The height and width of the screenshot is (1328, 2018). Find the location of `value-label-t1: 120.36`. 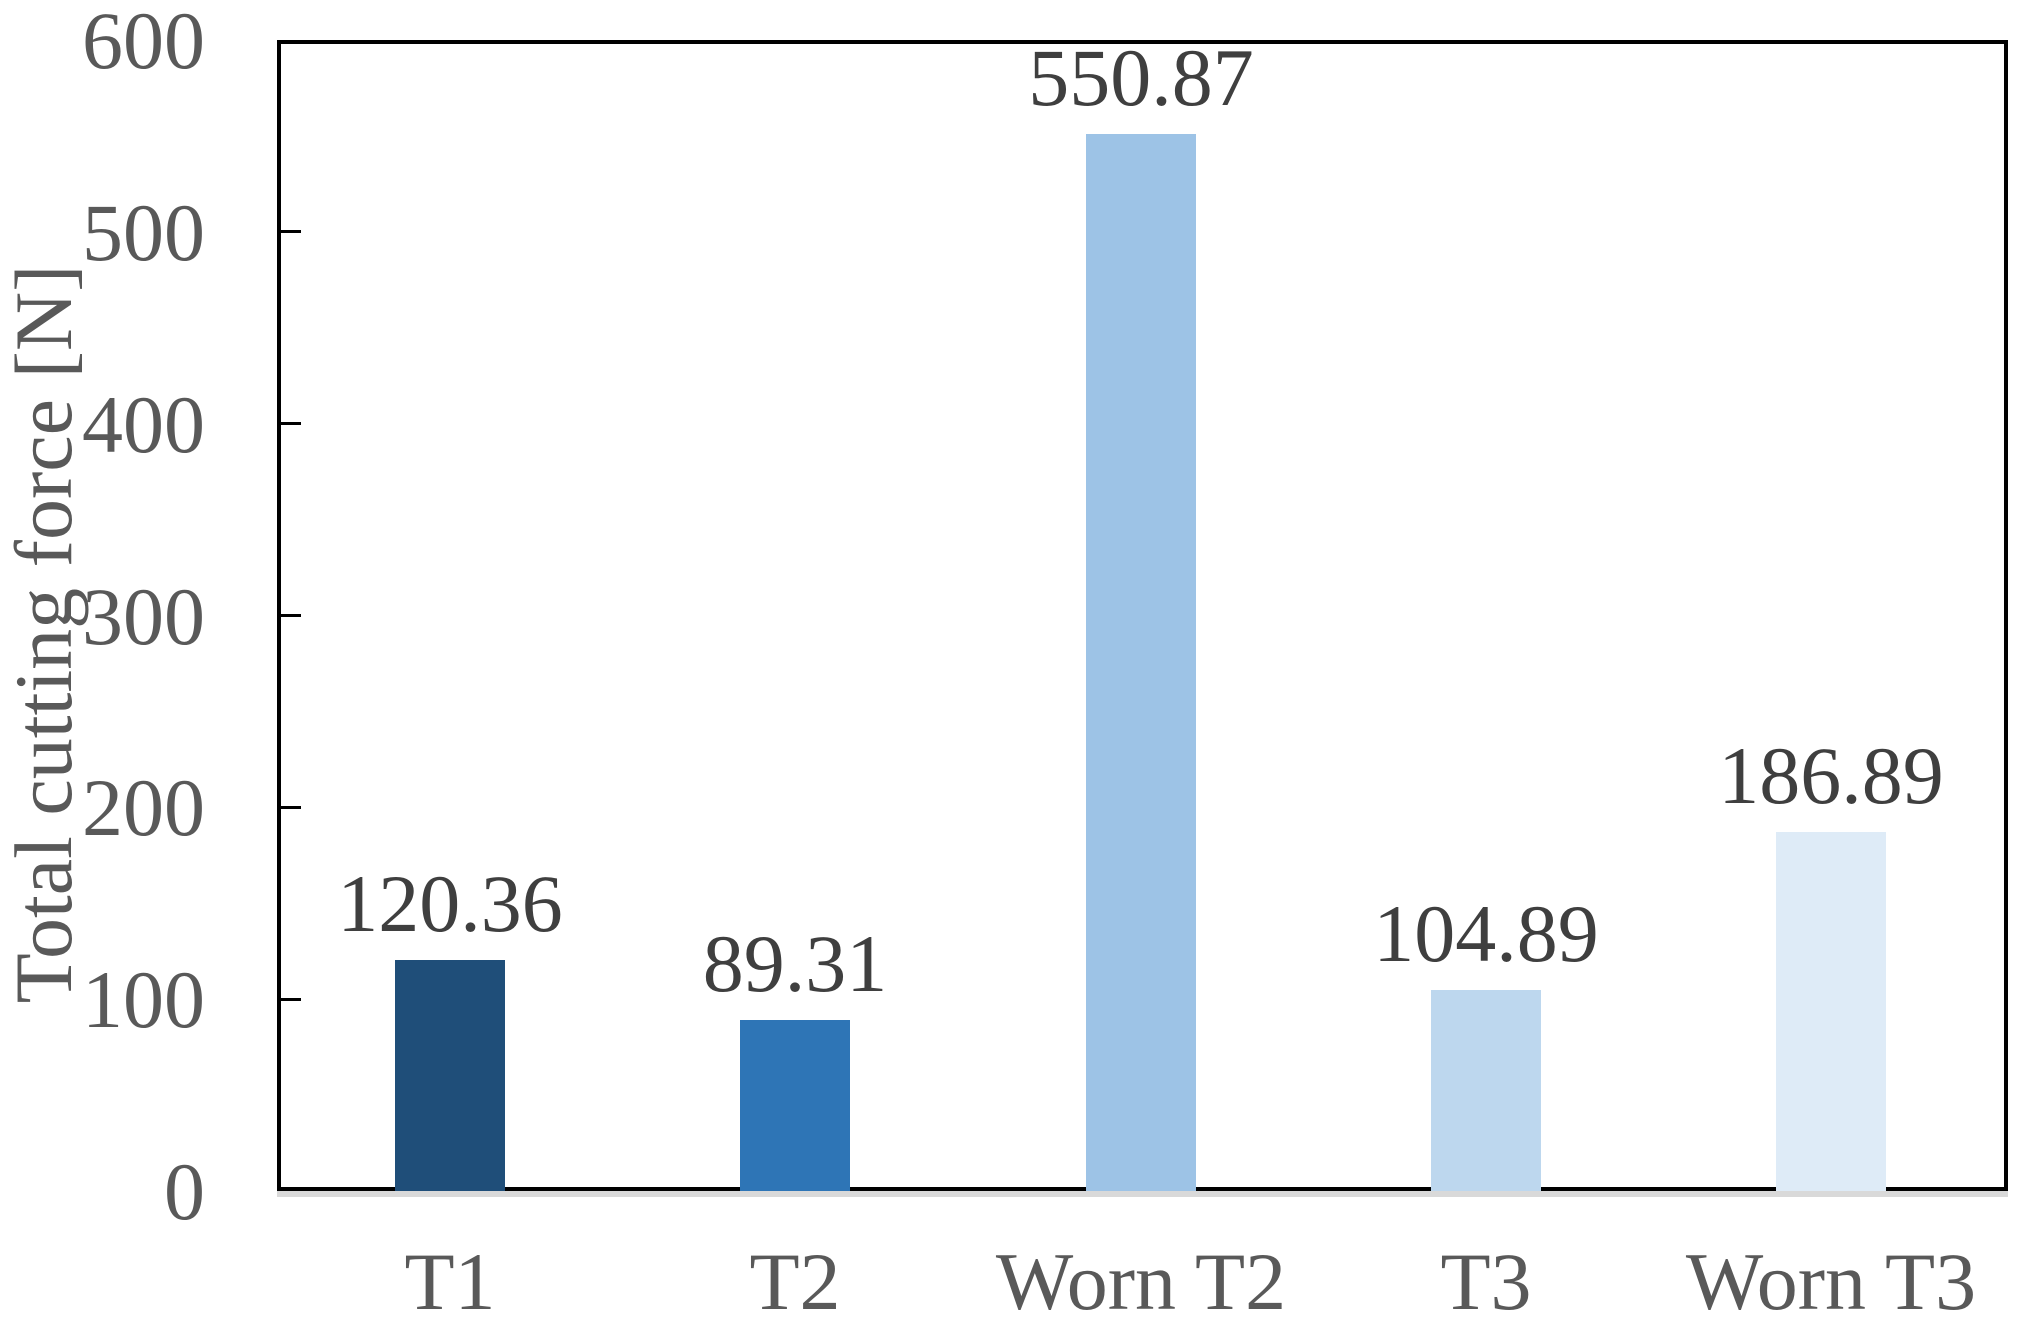

value-label-t1: 120.36 is located at coordinates (450, 903).